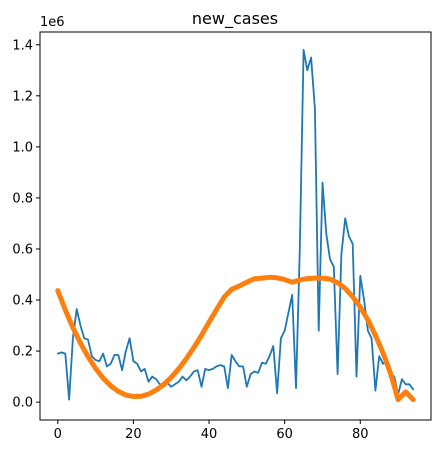 The image size is (439, 450). What do you see at coordinates (22, 352) in the screenshot?
I see `y-tick-label: 0.2` at bounding box center [22, 352].